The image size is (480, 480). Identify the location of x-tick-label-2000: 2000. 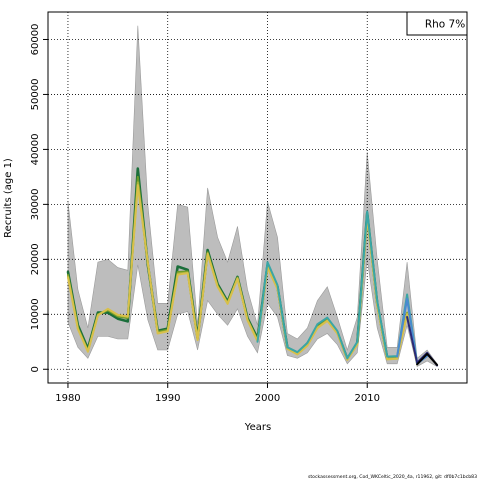
(267, 398).